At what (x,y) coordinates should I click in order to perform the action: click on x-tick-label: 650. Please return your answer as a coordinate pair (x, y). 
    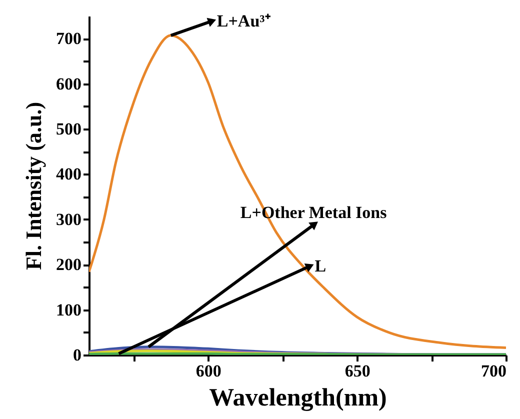
    Looking at the image, I should click on (357, 371).